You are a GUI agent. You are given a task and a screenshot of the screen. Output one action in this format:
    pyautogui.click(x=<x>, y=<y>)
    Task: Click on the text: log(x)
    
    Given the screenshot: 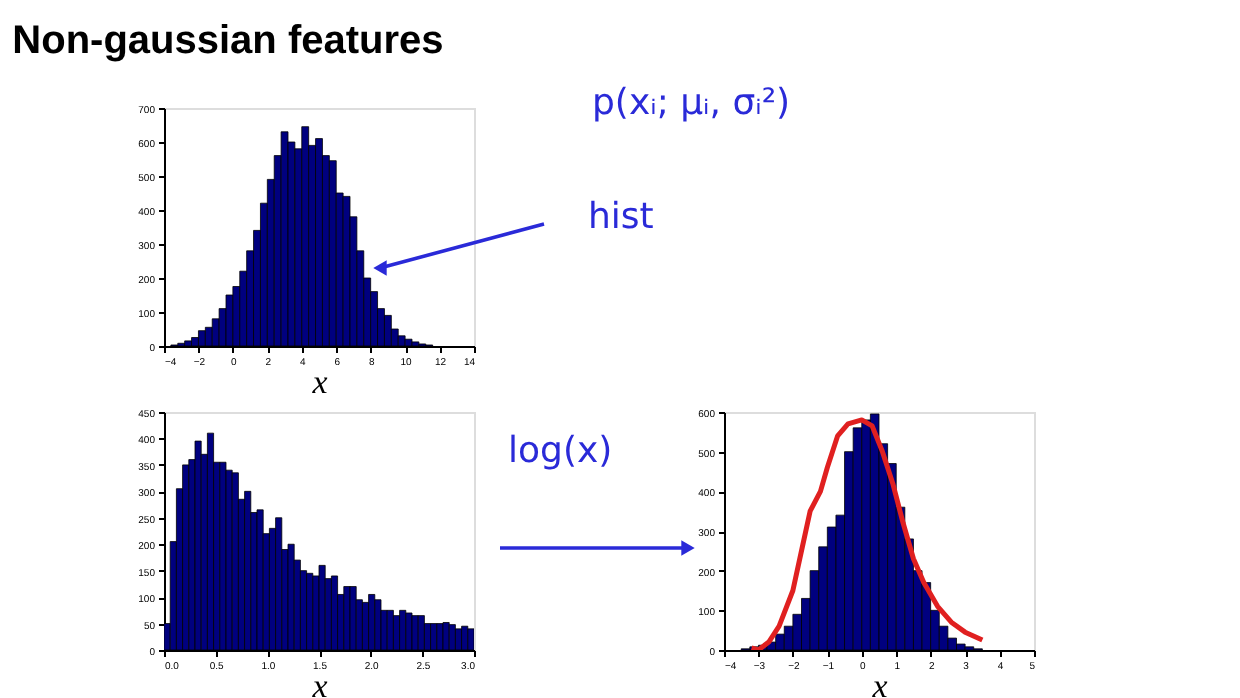 What is the action you would take?
    pyautogui.click(x=560, y=451)
    